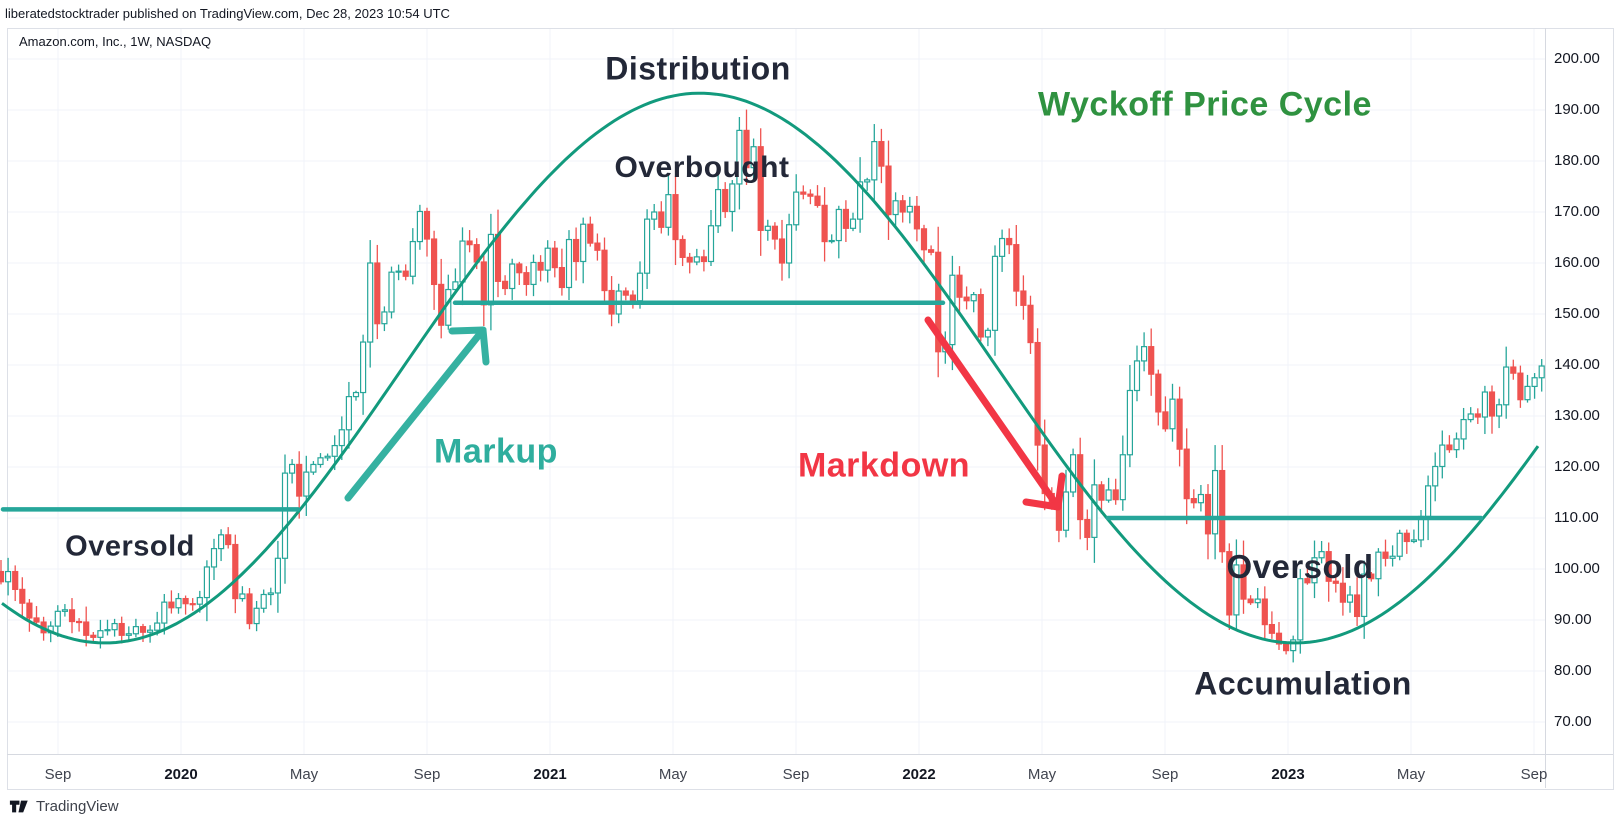 Image resolution: width=1624 pixels, height=826 pixels. Describe the element at coordinates (919, 774) in the screenshot. I see `time-axis-label: 2022` at that location.